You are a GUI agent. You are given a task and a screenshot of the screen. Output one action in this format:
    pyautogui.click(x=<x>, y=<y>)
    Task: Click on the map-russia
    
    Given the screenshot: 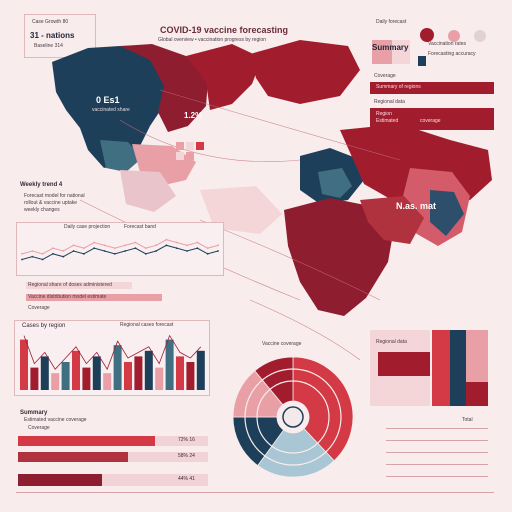 What is the action you would take?
    pyautogui.click(x=305, y=72)
    